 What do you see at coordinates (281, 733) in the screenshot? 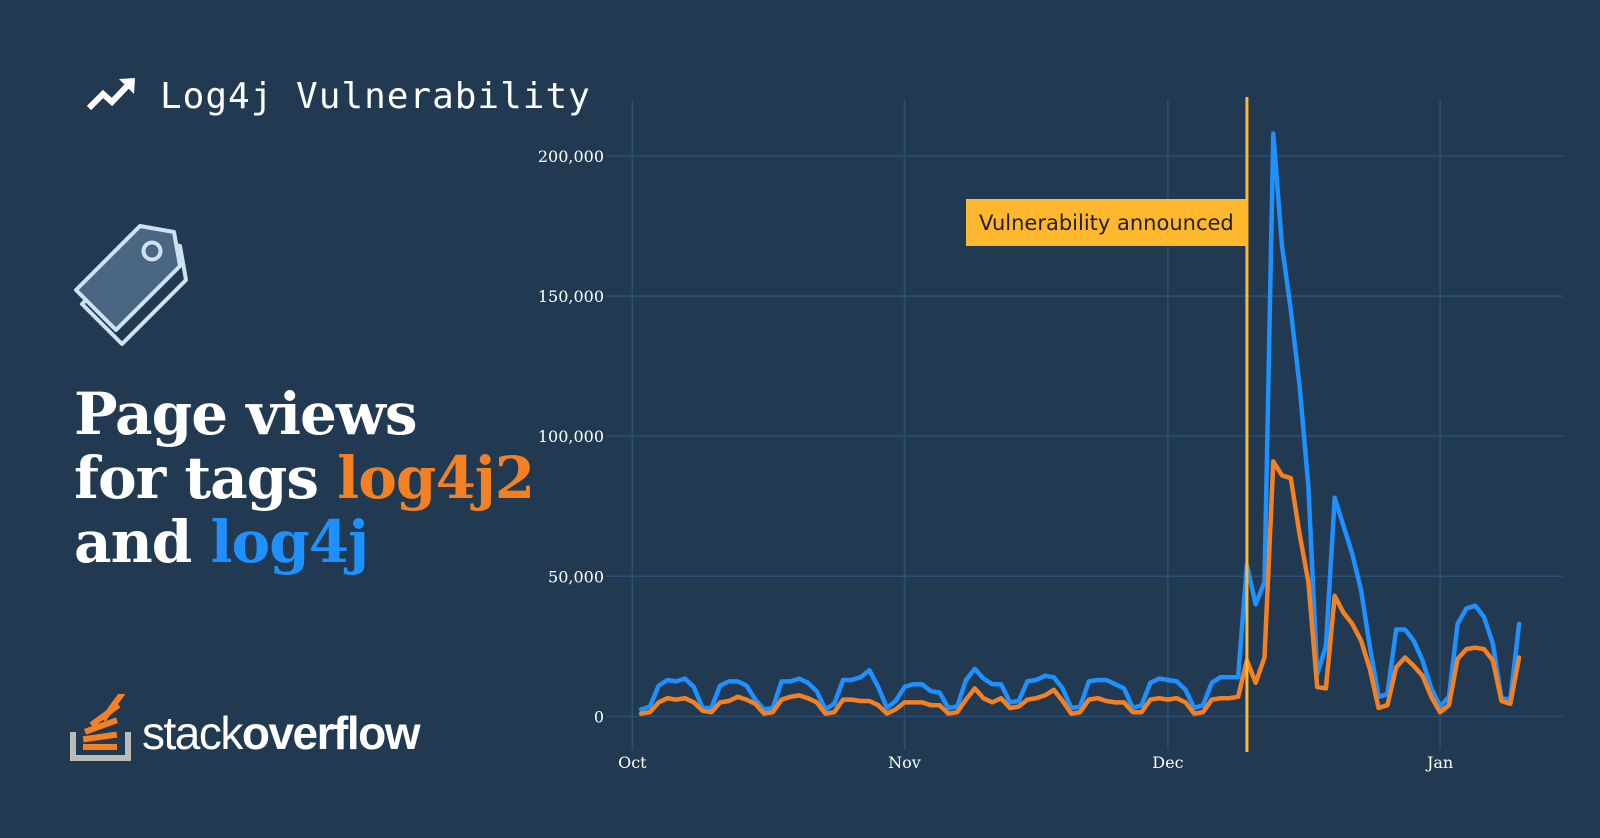
I see `stack-overflow-wordmark: stackoverflow` at bounding box center [281, 733].